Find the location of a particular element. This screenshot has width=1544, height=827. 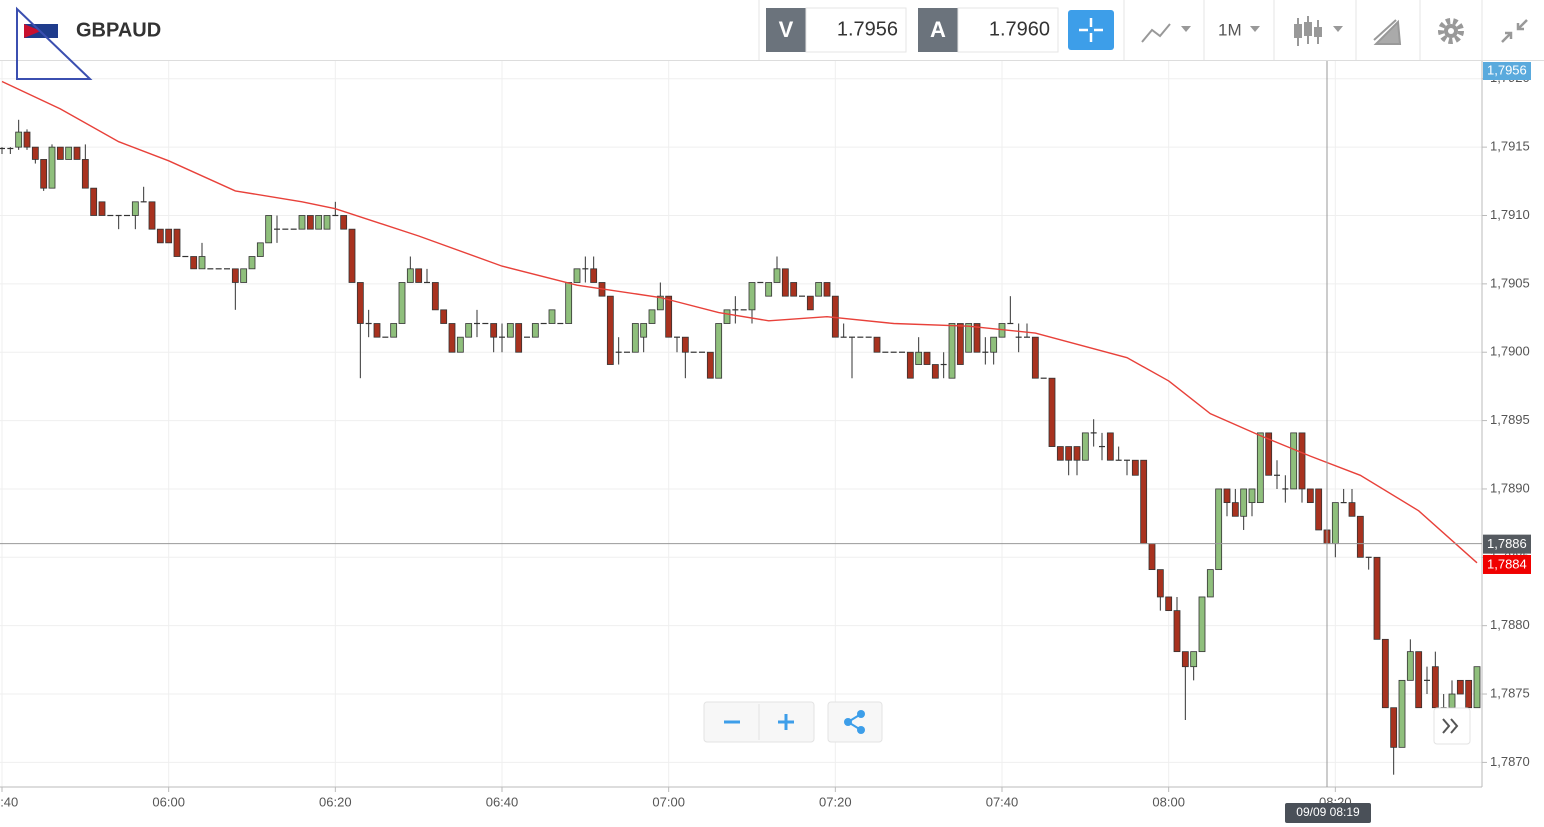

ask-badge is located at coordinates (938, 30).